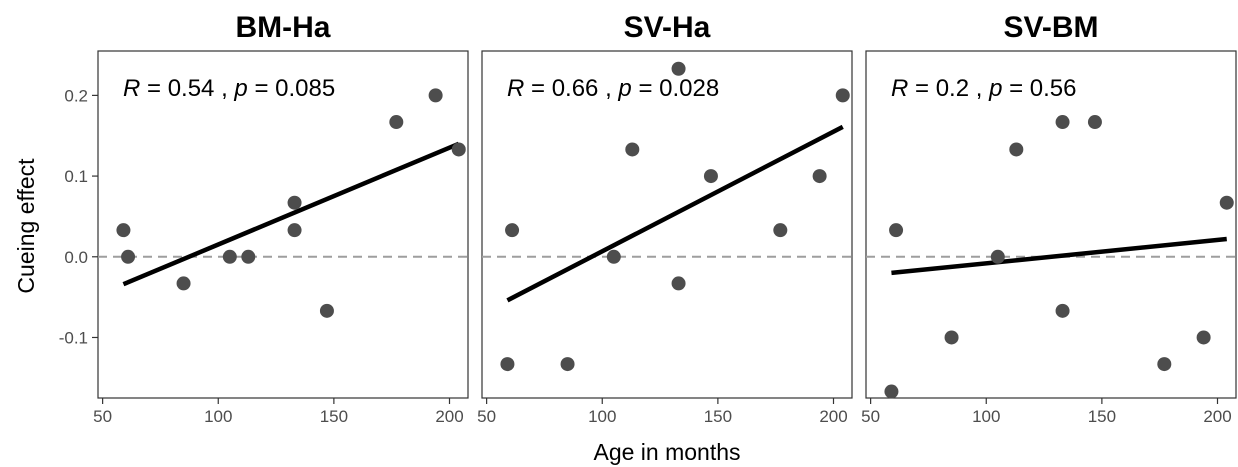 Image resolution: width=1238 pixels, height=467 pixels. I want to click on stat-value: = 0.2 ,, so click(948, 88).